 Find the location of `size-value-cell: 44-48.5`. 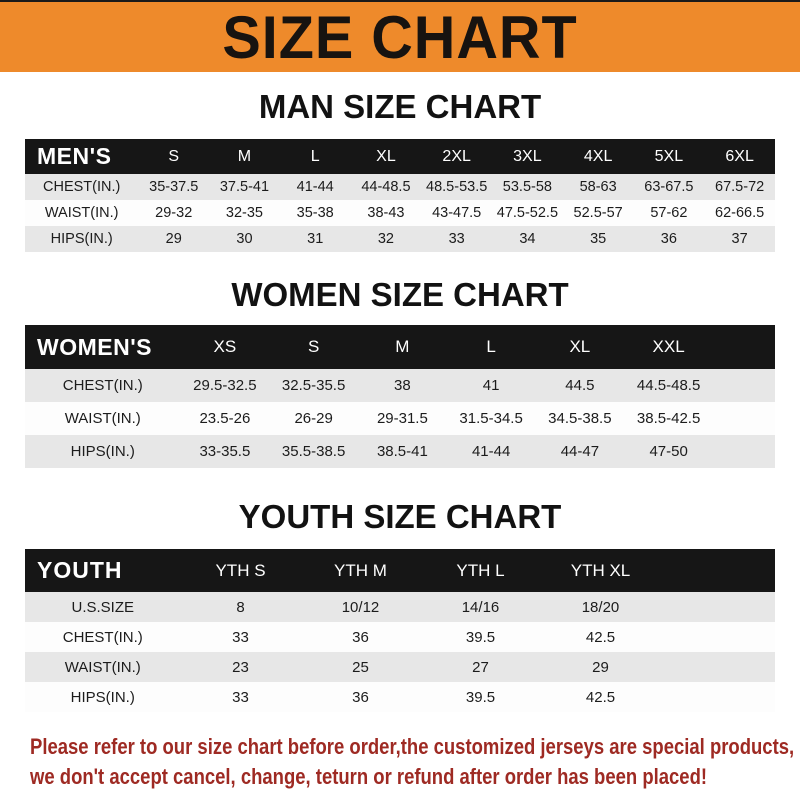

size-value-cell: 44-48.5 is located at coordinates (386, 187).